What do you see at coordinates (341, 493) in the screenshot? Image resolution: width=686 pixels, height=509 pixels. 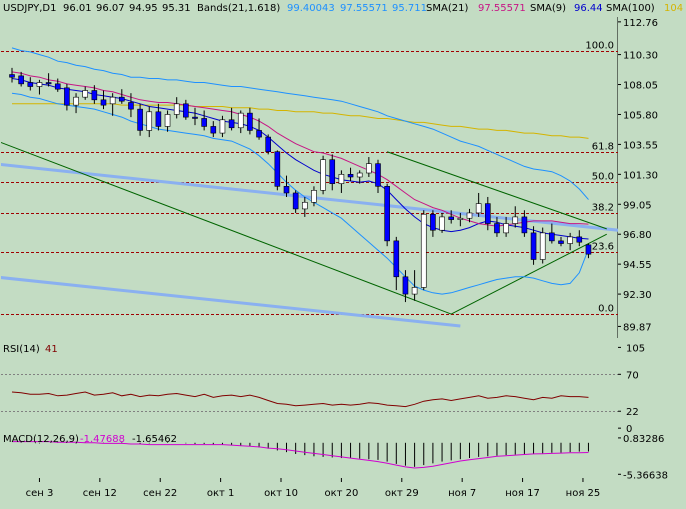 I see `time-tick-label-5: окт 20` at bounding box center [341, 493].